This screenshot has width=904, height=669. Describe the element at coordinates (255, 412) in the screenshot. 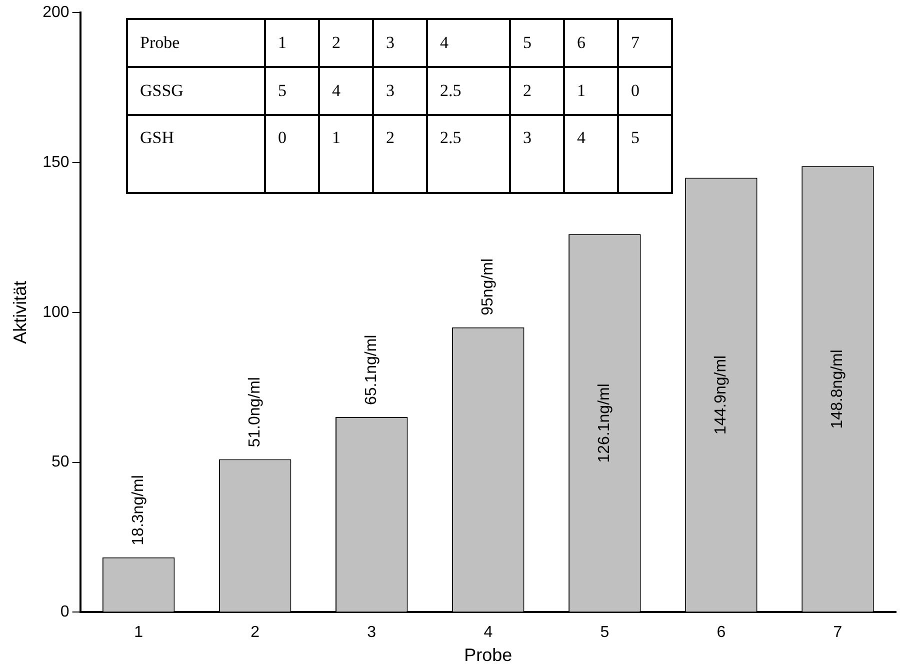

I see `data-label: 51.0ng/ml` at that location.